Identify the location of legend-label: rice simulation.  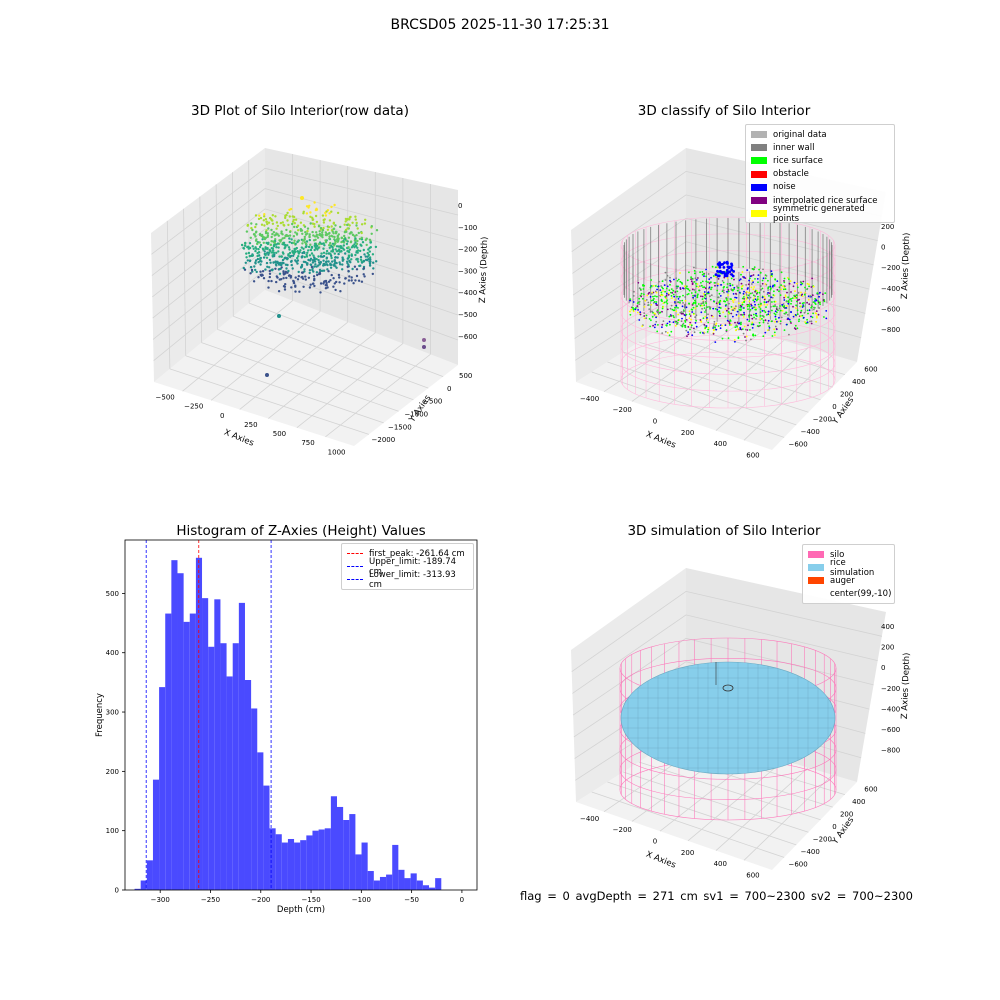
(852, 567).